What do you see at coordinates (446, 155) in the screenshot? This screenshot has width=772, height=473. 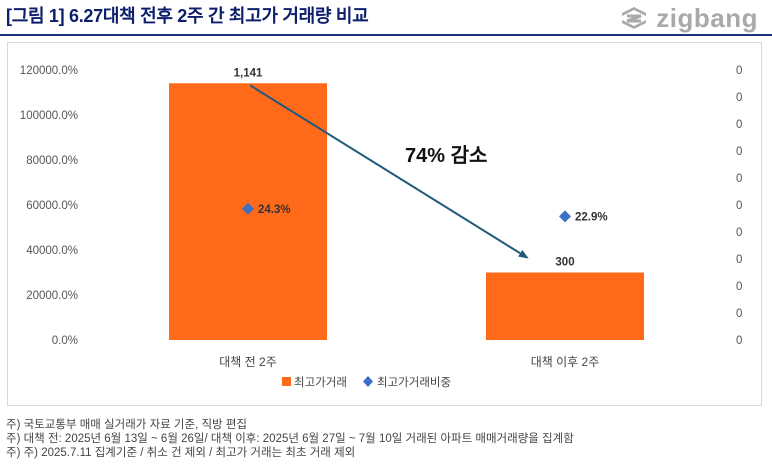 I see `decrease-annotation: 74% 감소` at bounding box center [446, 155].